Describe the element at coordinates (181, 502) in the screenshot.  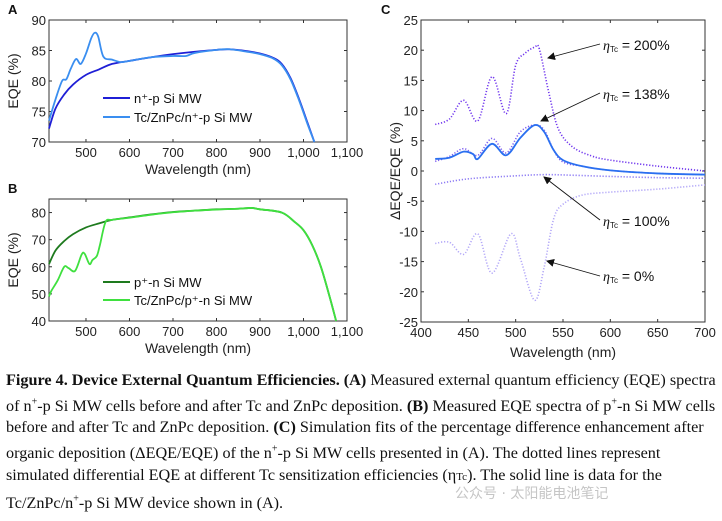
I see `caption-fragment: -p Si MW device shown in (A).` at that location.